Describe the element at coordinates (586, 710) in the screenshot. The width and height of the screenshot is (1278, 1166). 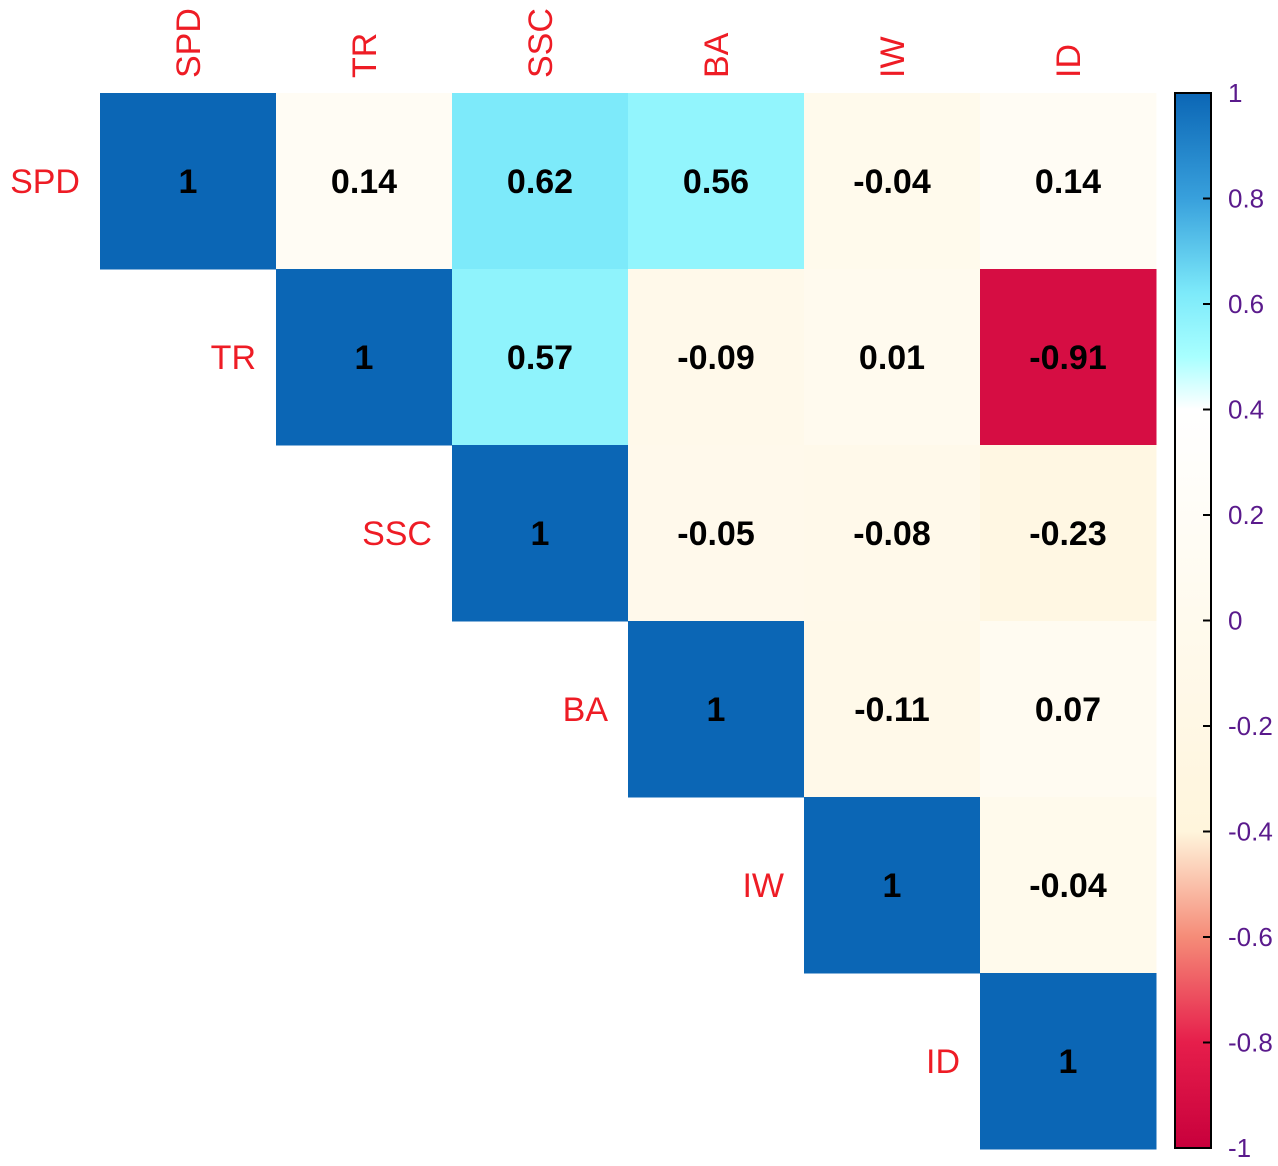
I see `row-label-ba: BA` at that location.